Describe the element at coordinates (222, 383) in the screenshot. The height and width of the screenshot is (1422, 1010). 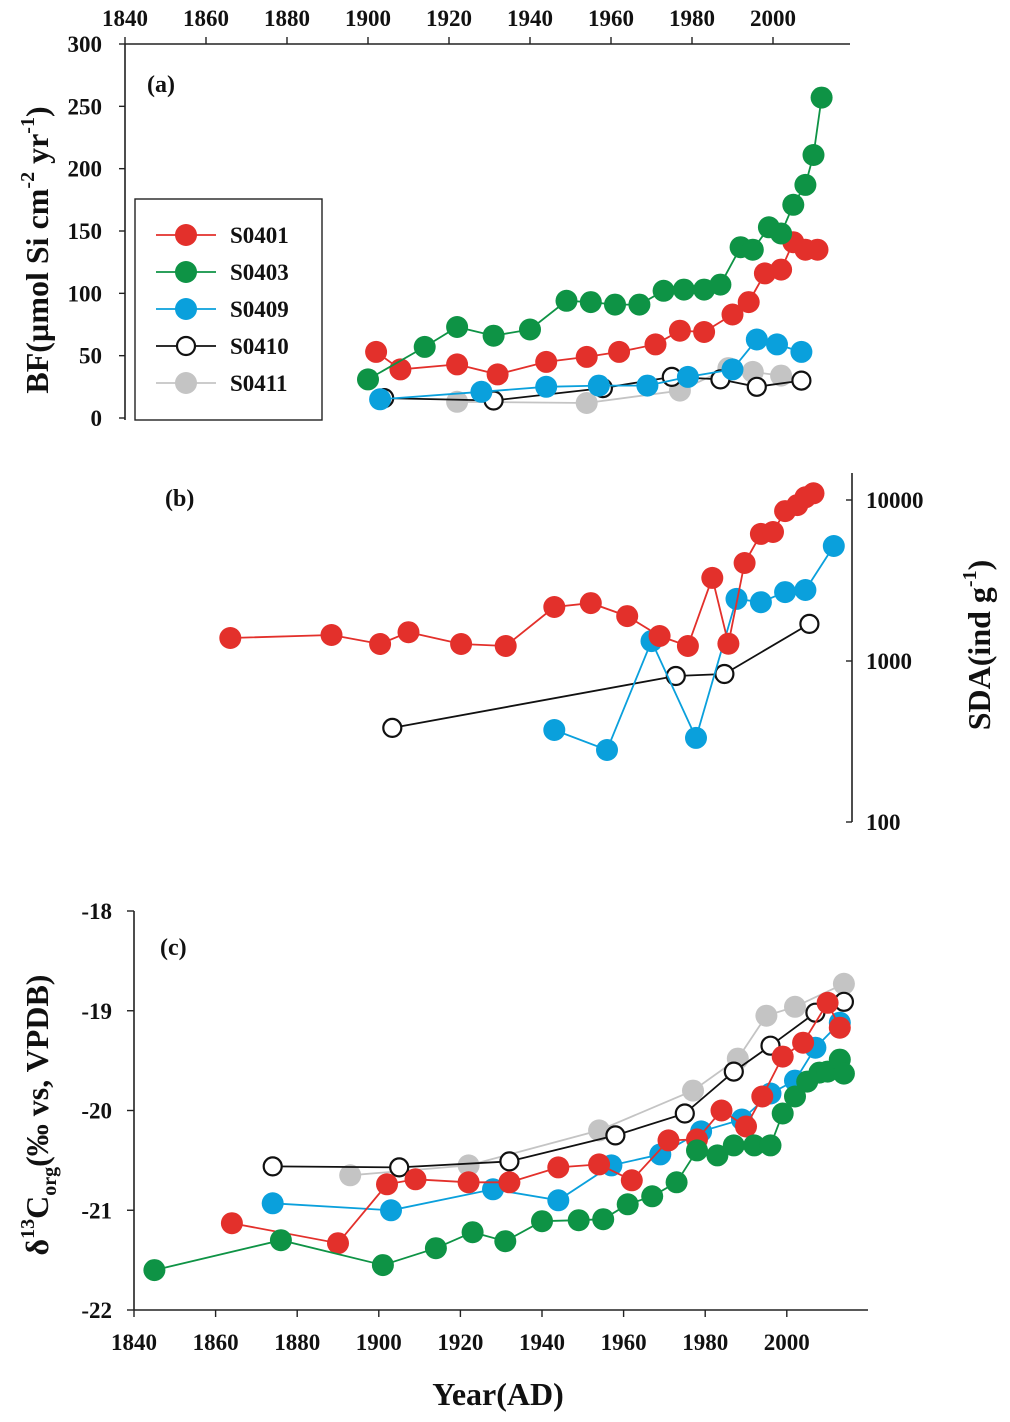
I see `legend-entry-s0411: S0411` at that location.